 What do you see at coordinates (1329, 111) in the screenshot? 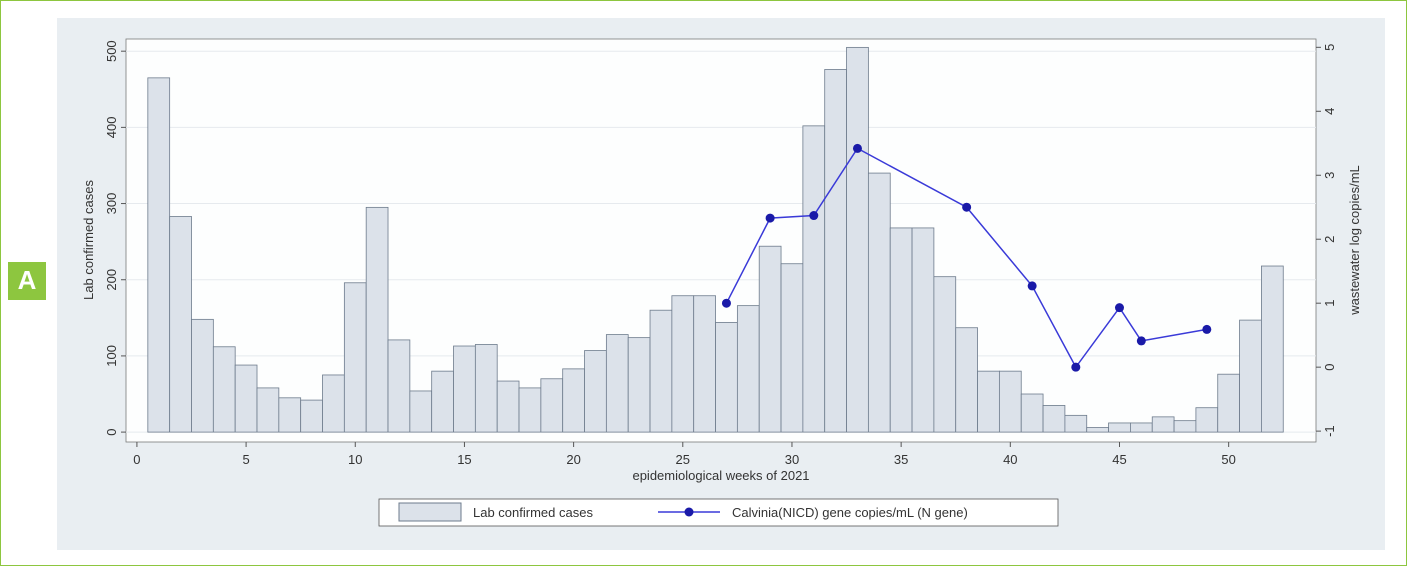
I see `y2-tick-label: 4` at bounding box center [1329, 111].